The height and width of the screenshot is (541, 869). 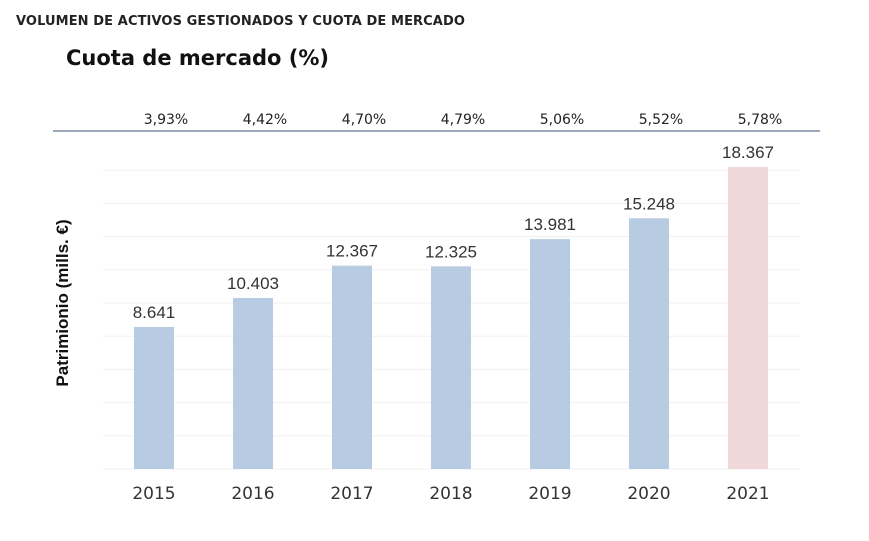 I want to click on bar-2020, so click(x=649, y=343).